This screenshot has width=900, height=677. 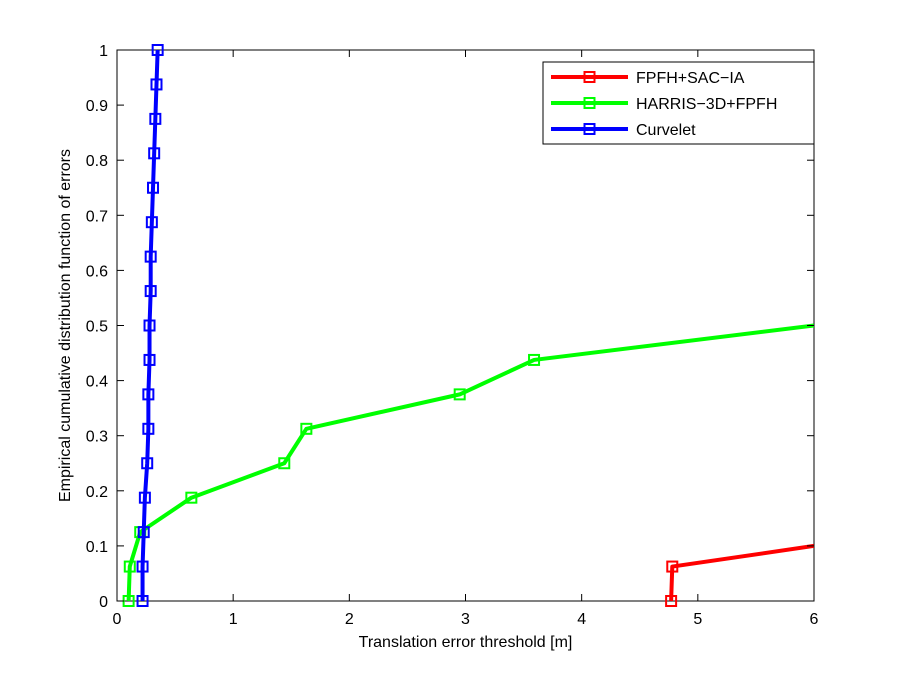 I want to click on x-tick-label: 3, so click(x=465, y=619).